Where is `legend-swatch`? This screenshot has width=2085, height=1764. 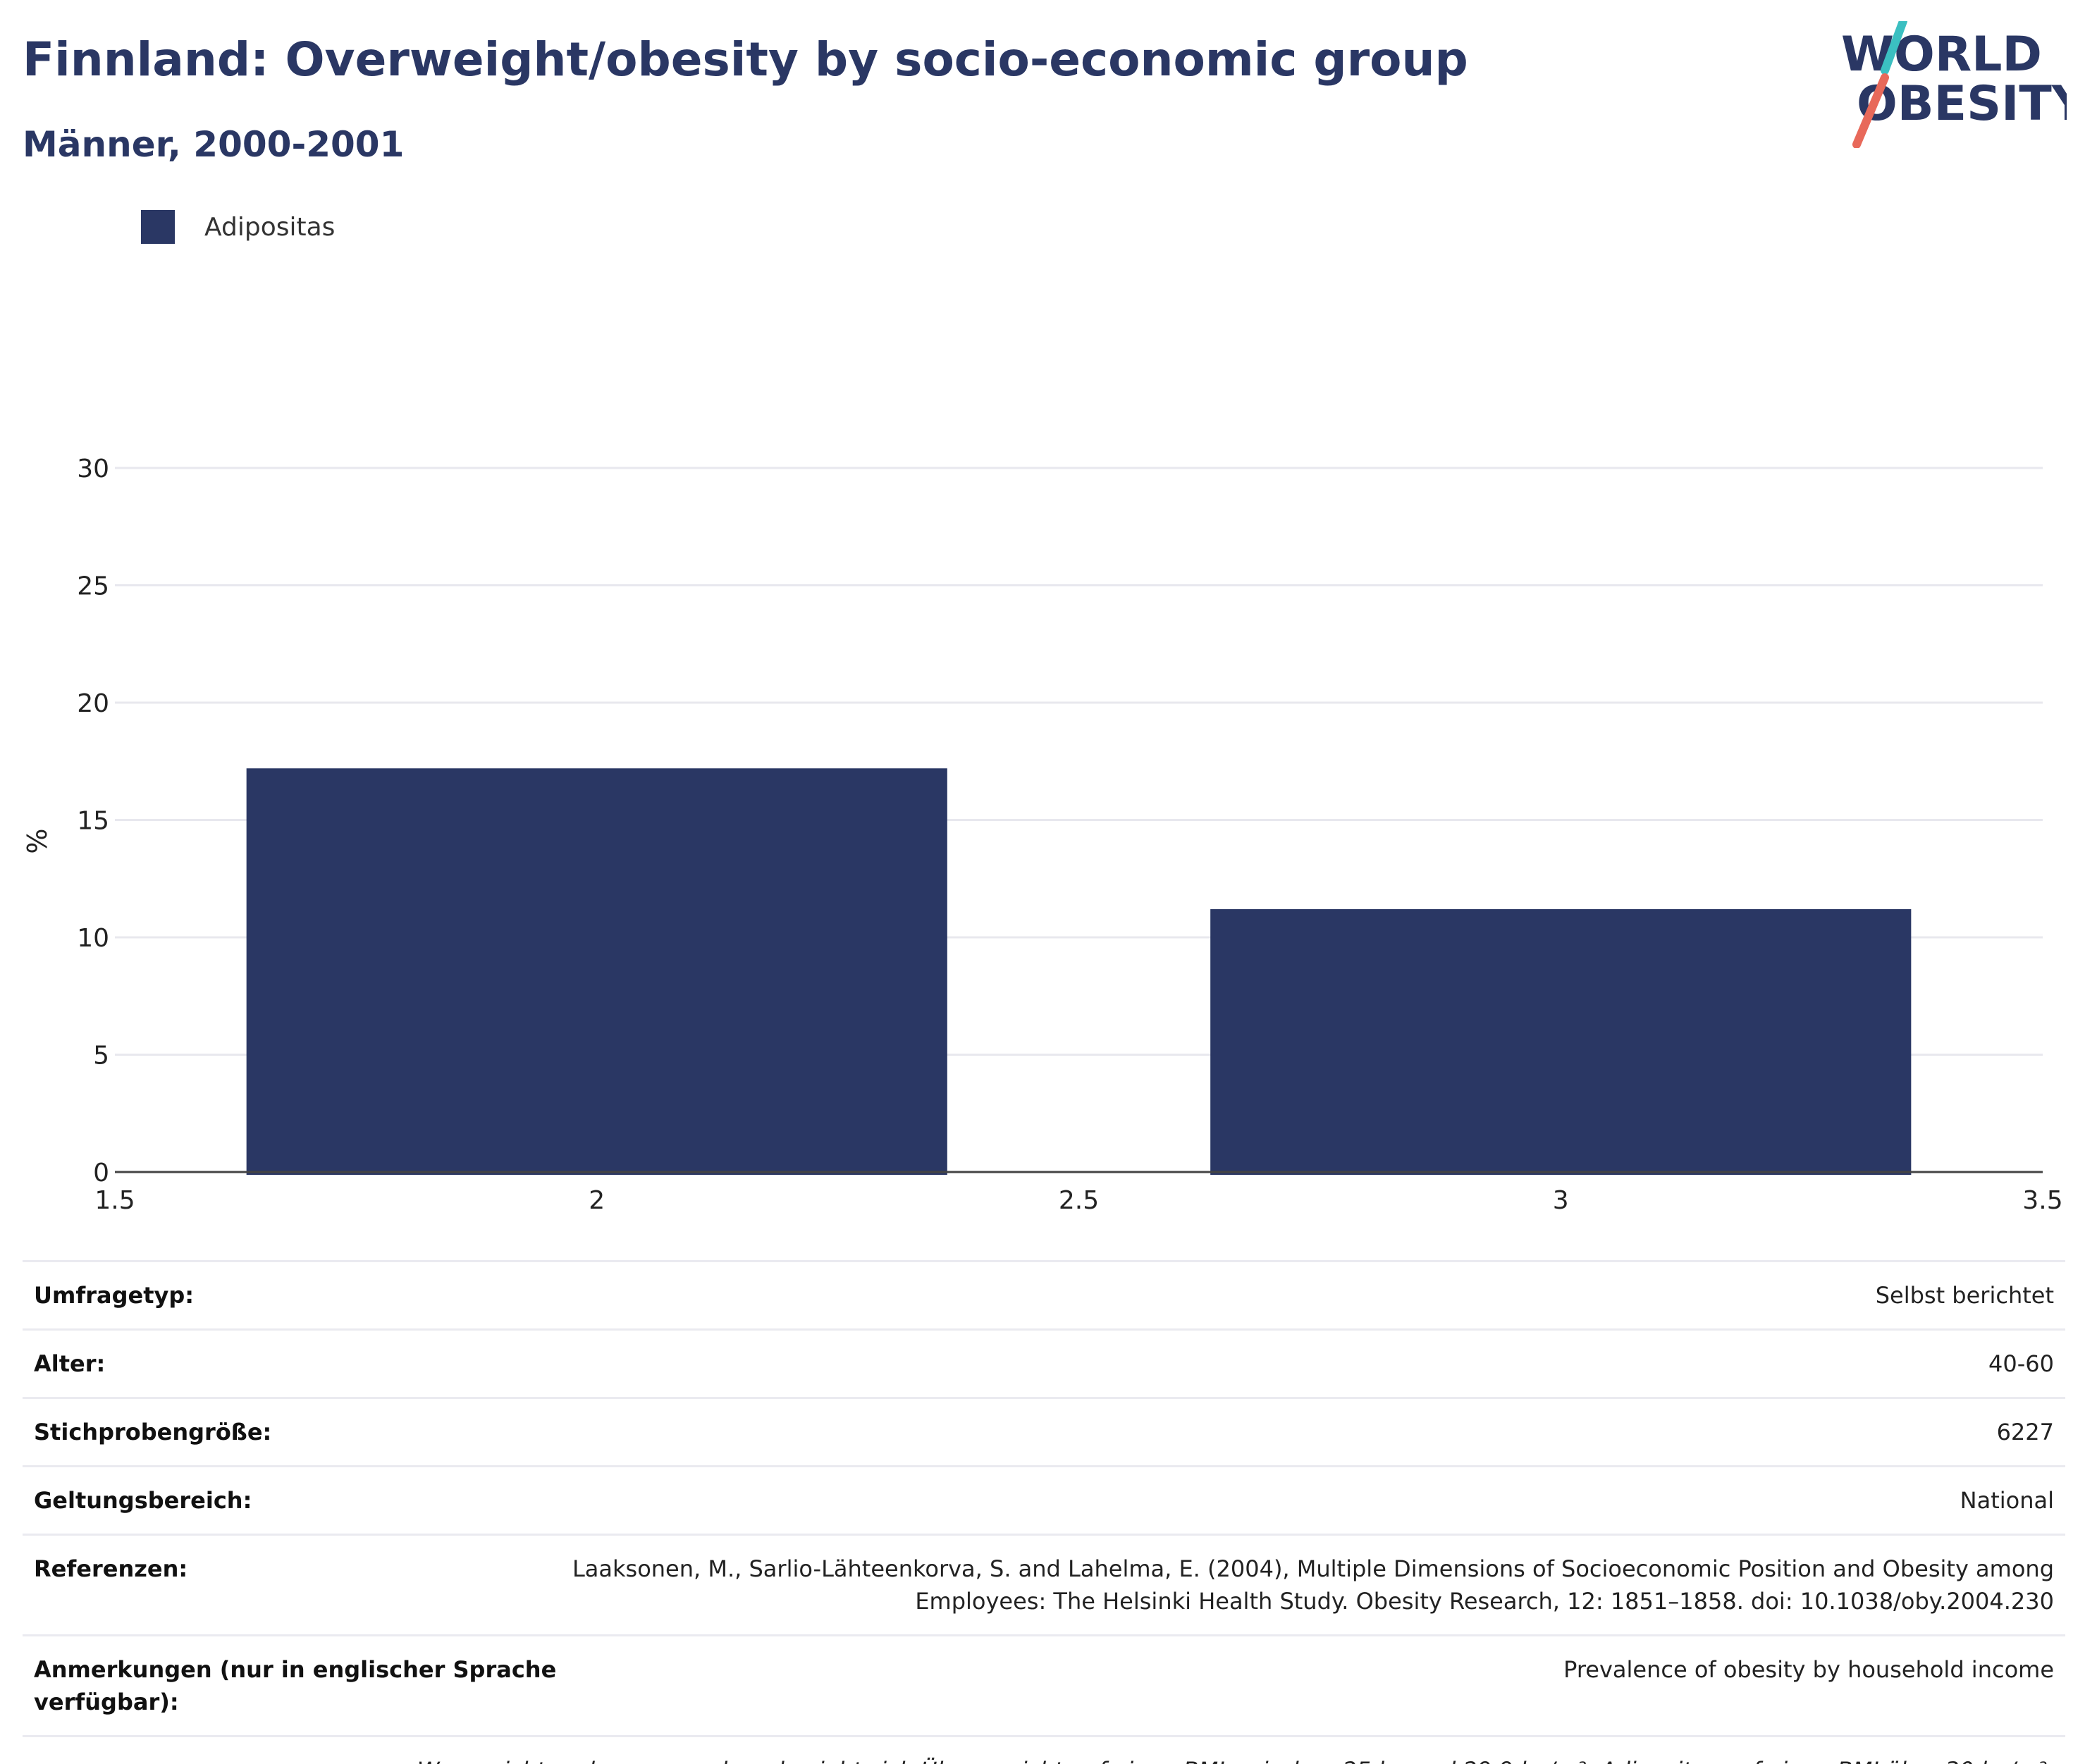 legend-swatch is located at coordinates (158, 227).